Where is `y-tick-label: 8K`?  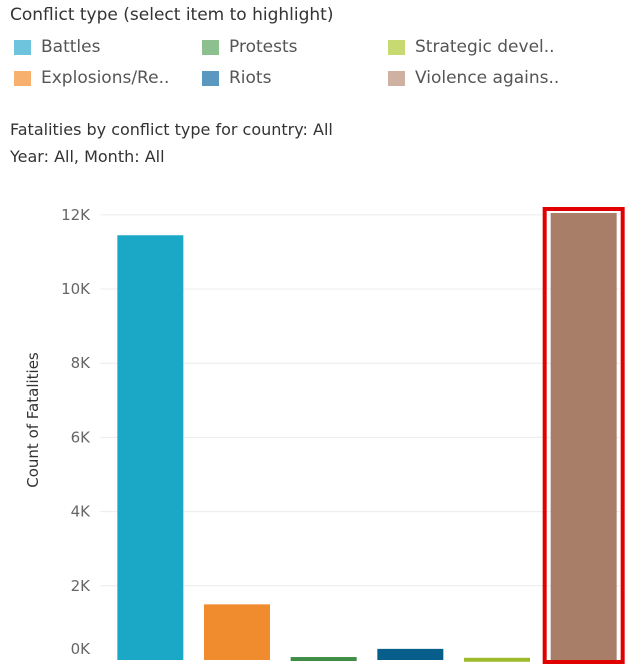 y-tick-label: 8K is located at coordinates (81, 363).